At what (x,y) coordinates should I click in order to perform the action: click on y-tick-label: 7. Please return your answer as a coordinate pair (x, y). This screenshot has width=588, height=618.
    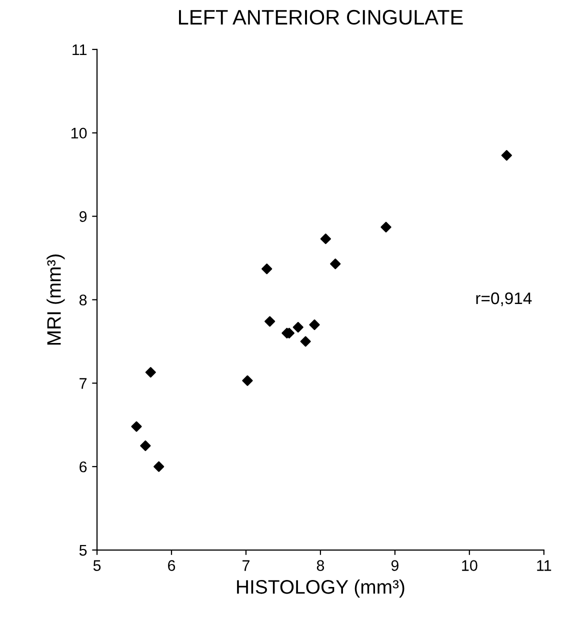
    Looking at the image, I should click on (83, 383).